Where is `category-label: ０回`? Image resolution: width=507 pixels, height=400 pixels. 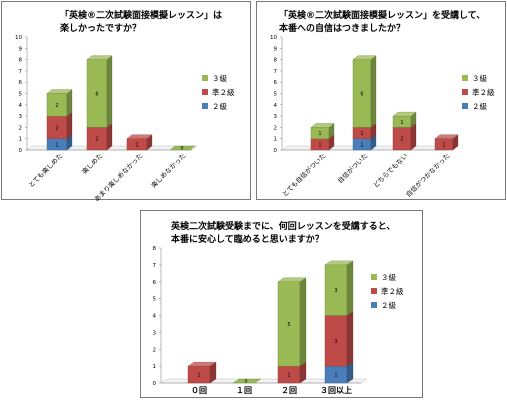
category-label: ０回 is located at coordinates (199, 390).